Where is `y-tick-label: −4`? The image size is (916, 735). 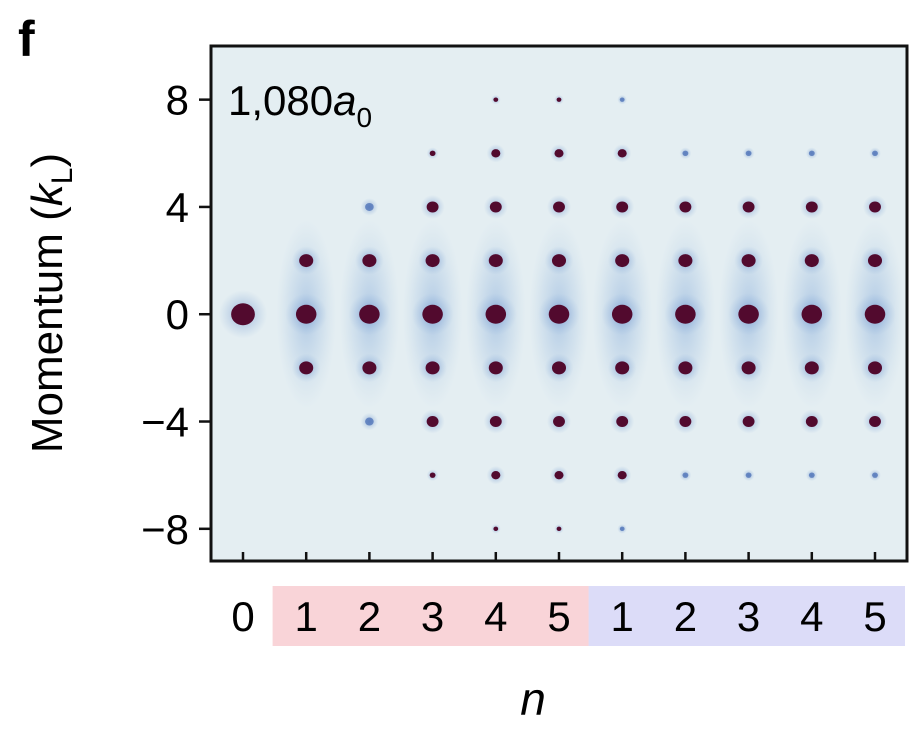
y-tick-label: −4 is located at coordinates (165, 422).